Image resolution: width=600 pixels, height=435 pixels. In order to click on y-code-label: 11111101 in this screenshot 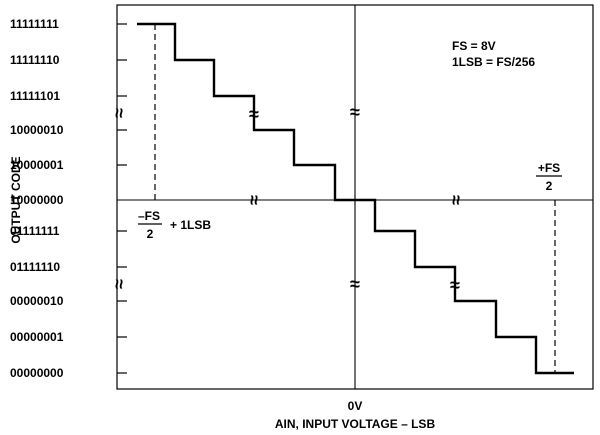, I will do `click(35, 96)`.